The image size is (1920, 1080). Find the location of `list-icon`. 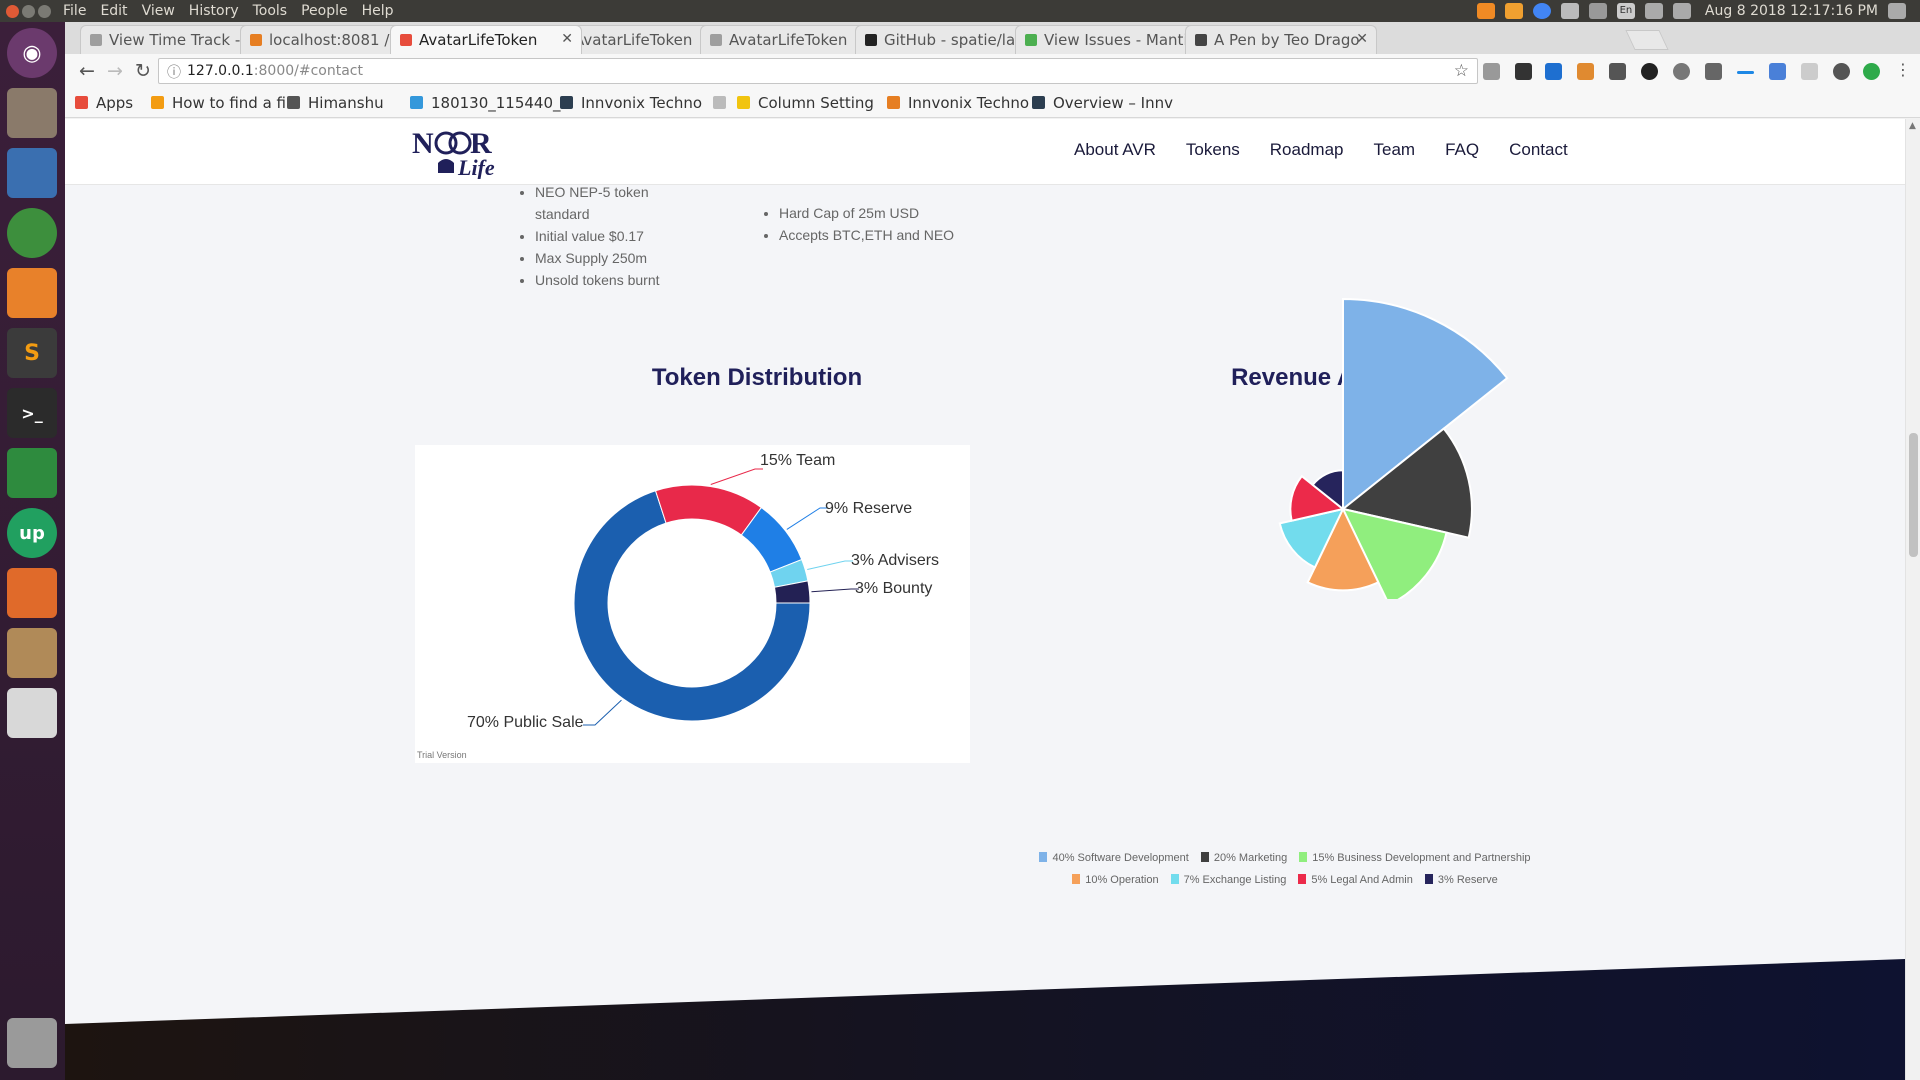

list-icon is located at coordinates (1569, 11).